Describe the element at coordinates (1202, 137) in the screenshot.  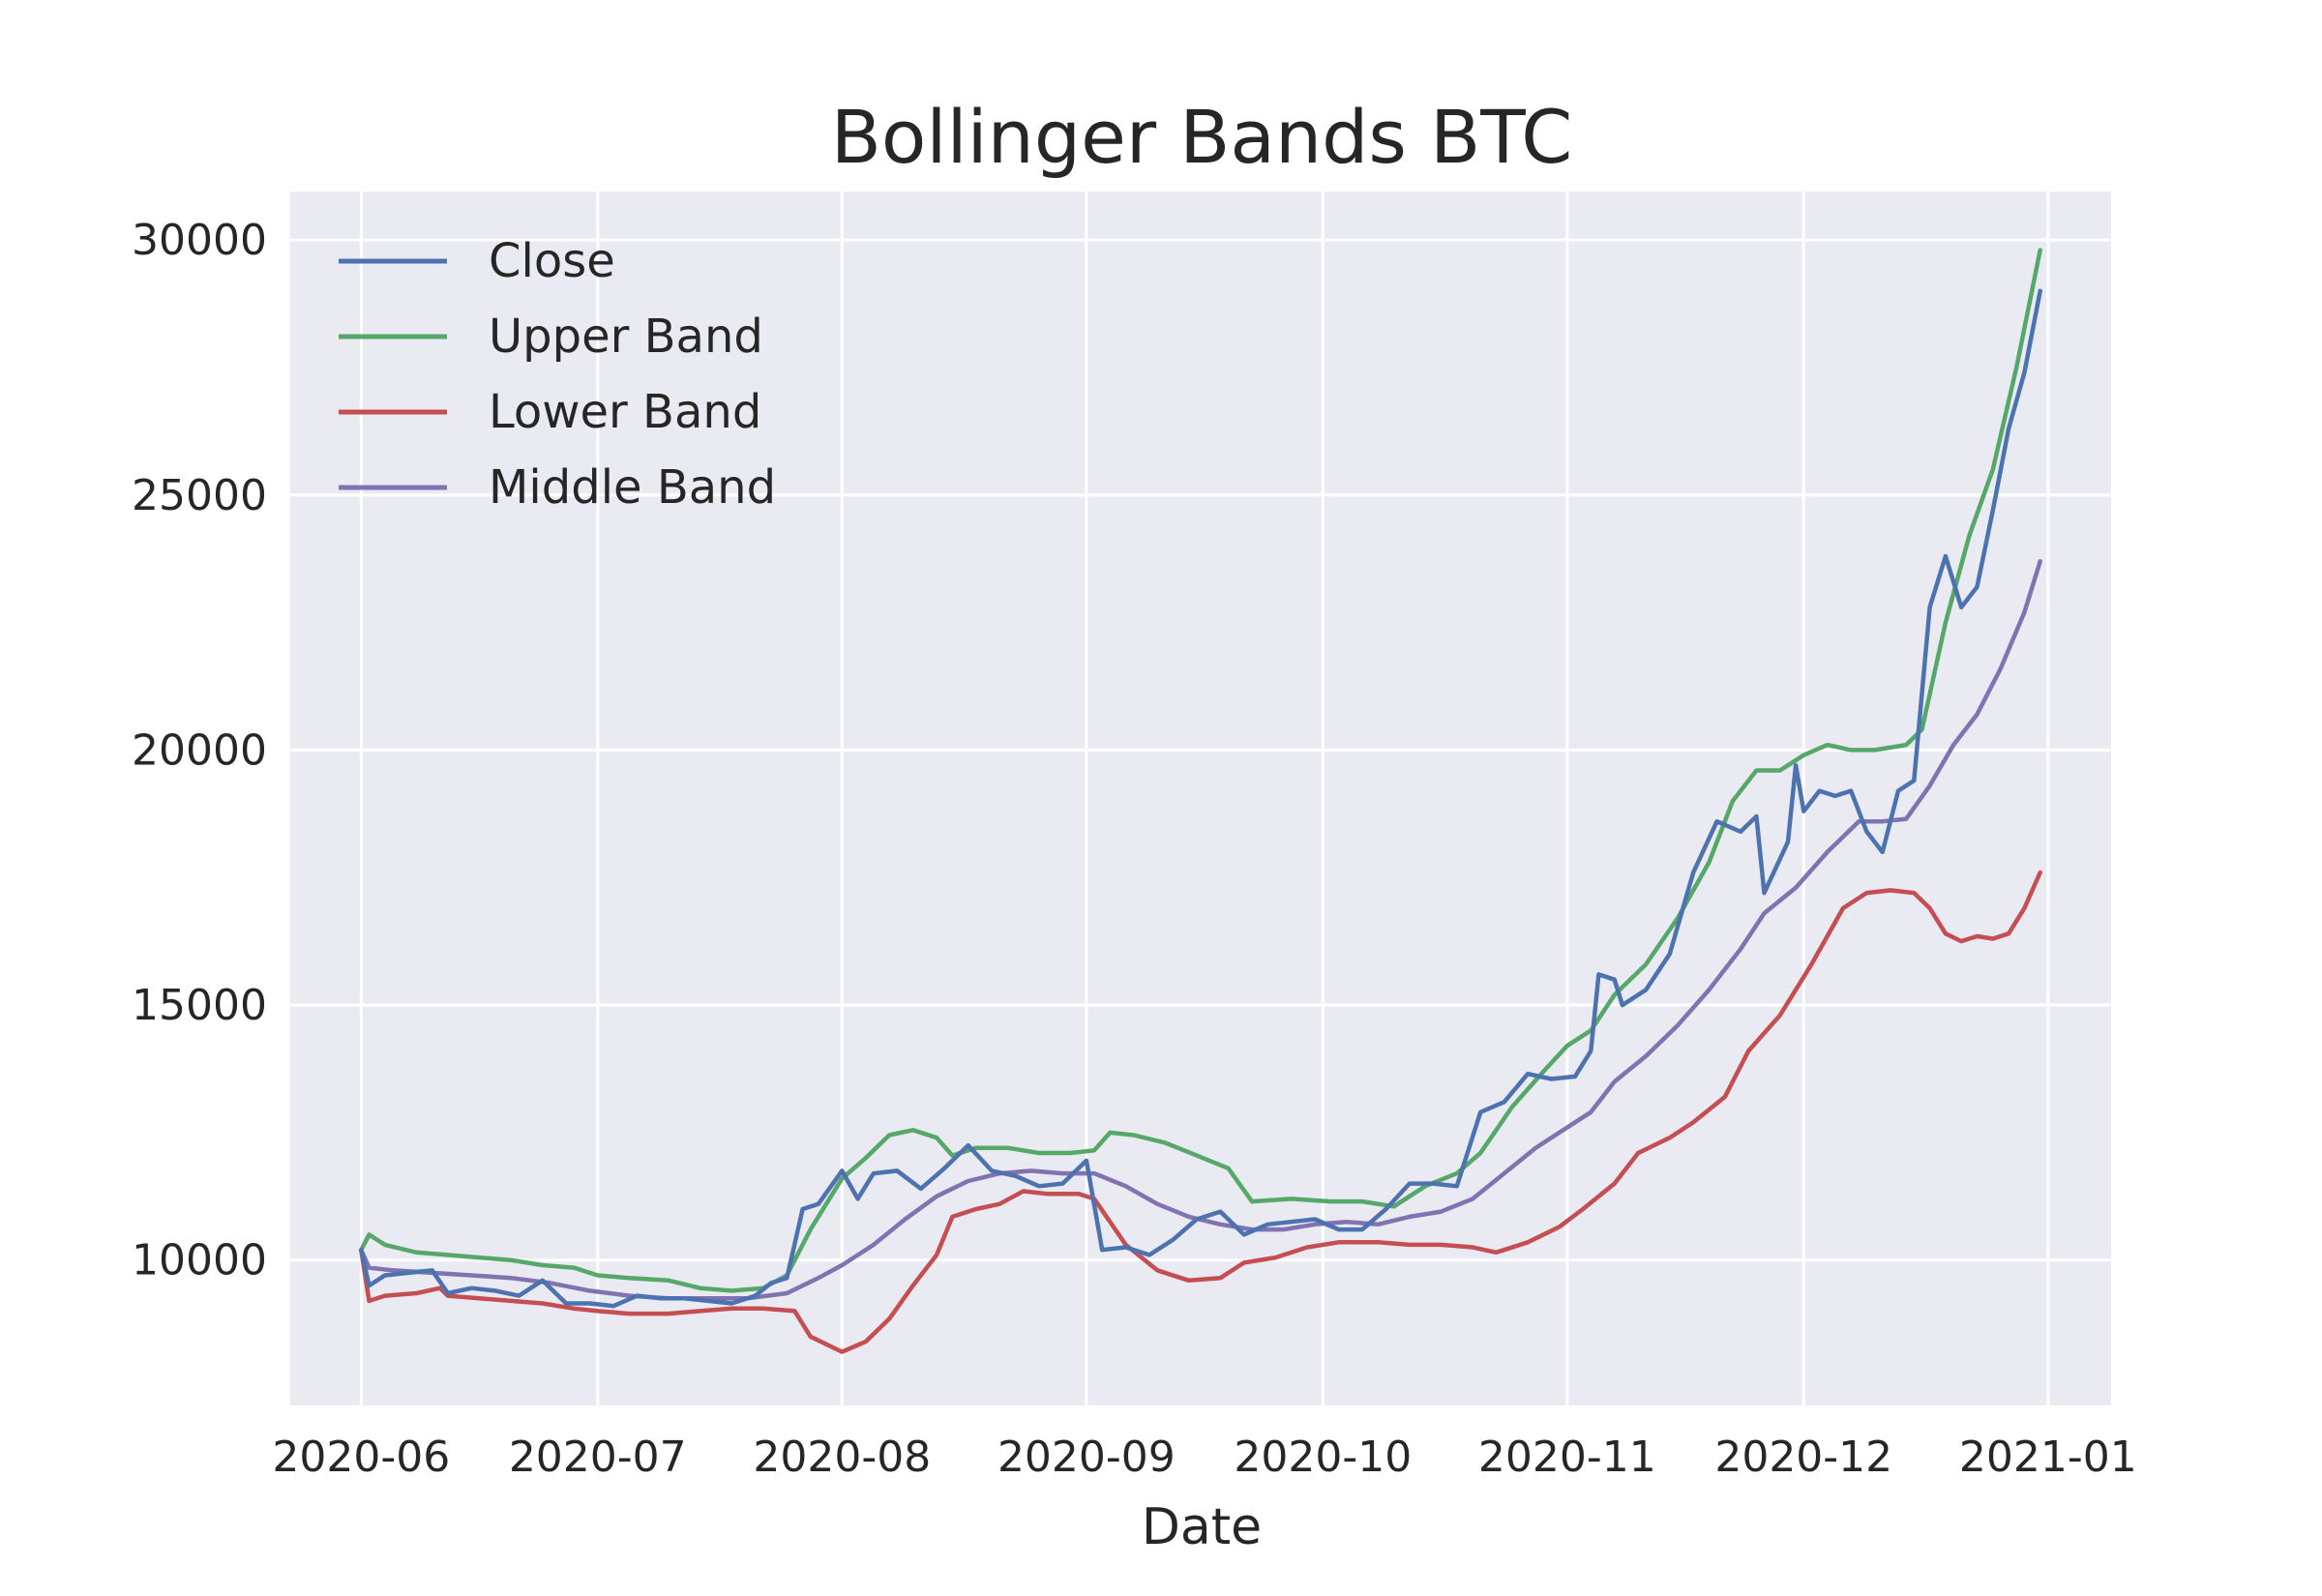
I see `chart-title: Bollinger Bands BTC` at that location.